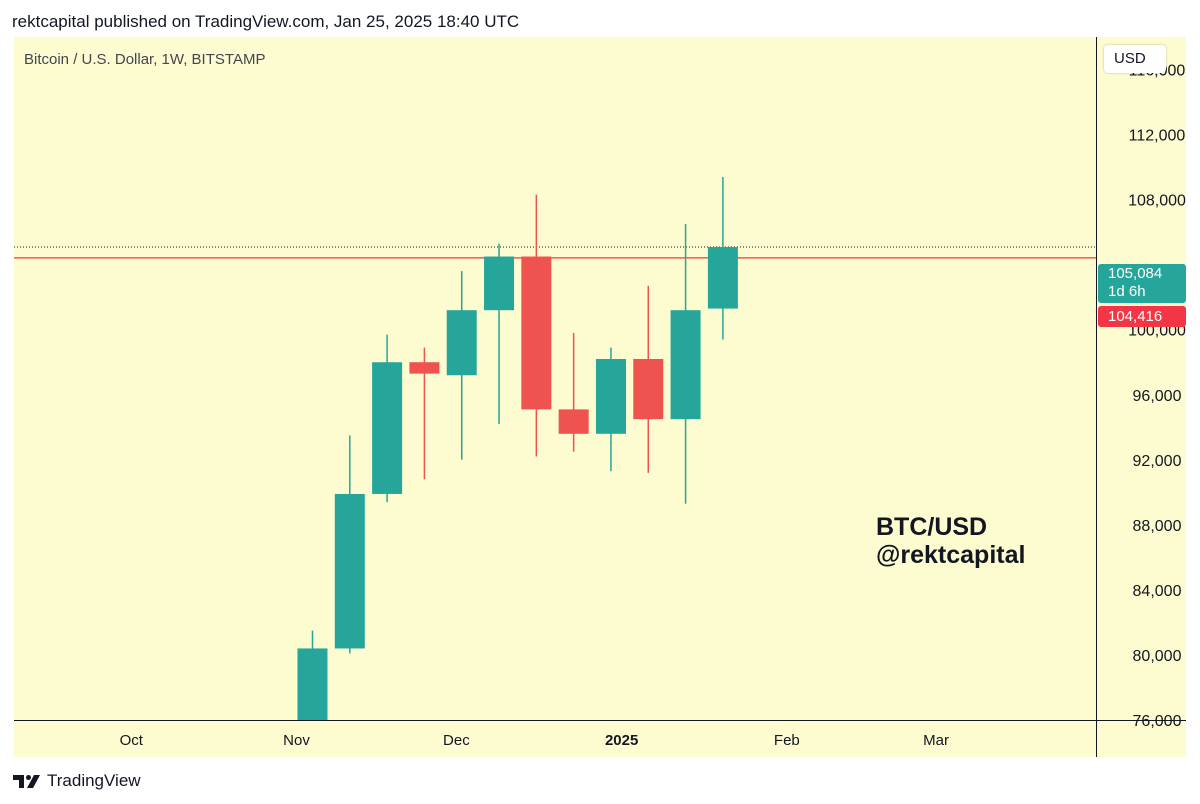 This screenshot has width=1200, height=804. What do you see at coordinates (1157, 461) in the screenshot?
I see `price-axis-label: 92,000` at bounding box center [1157, 461].